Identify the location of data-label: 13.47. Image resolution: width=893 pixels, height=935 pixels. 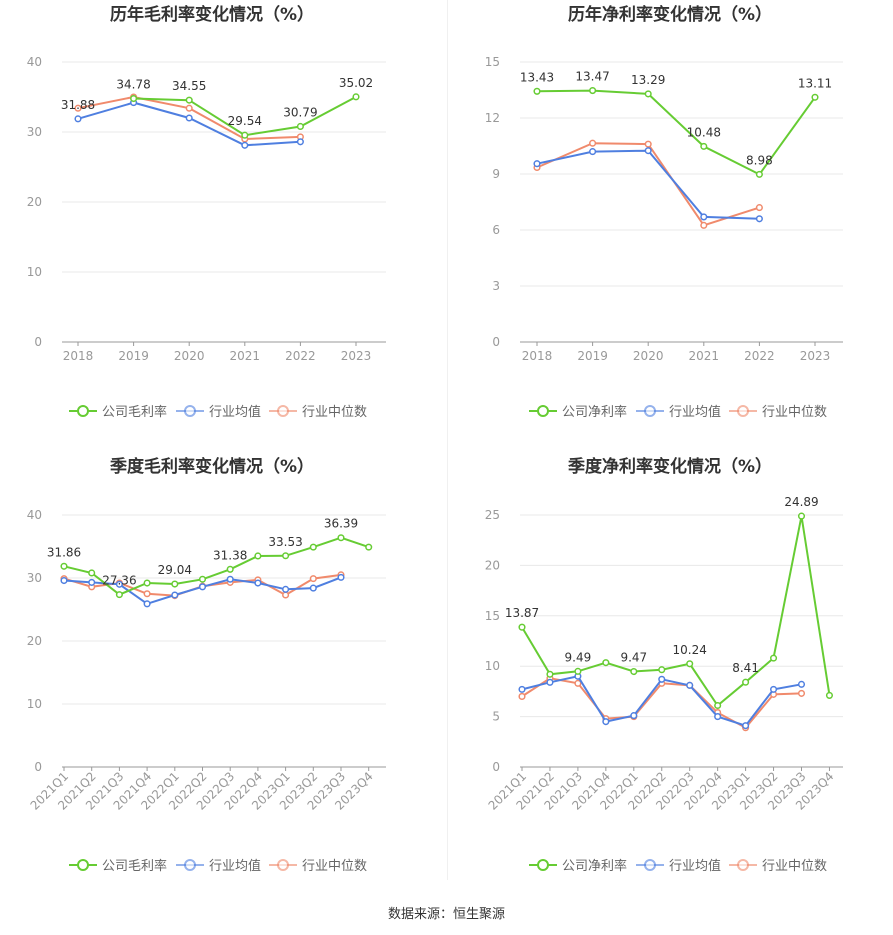
(592, 77).